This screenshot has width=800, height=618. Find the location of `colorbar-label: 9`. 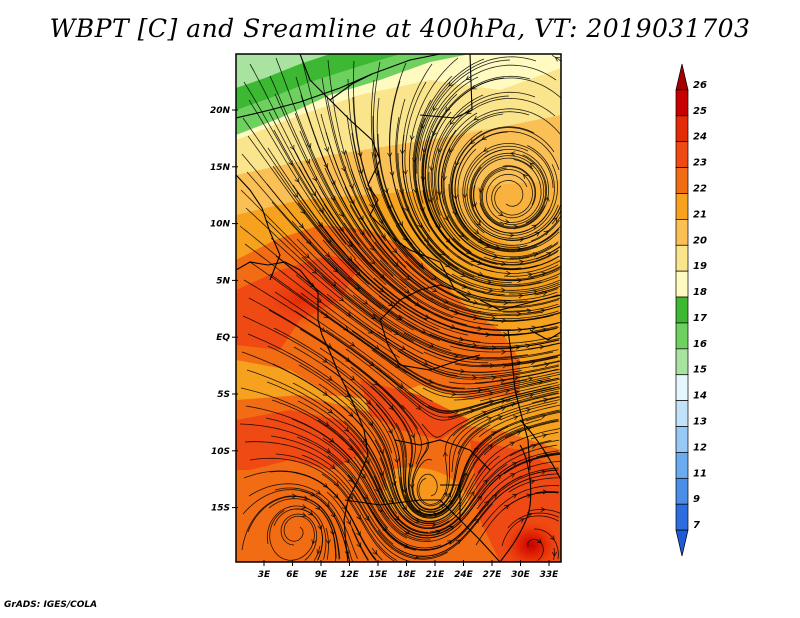

colorbar-label: 9 is located at coordinates (696, 499).